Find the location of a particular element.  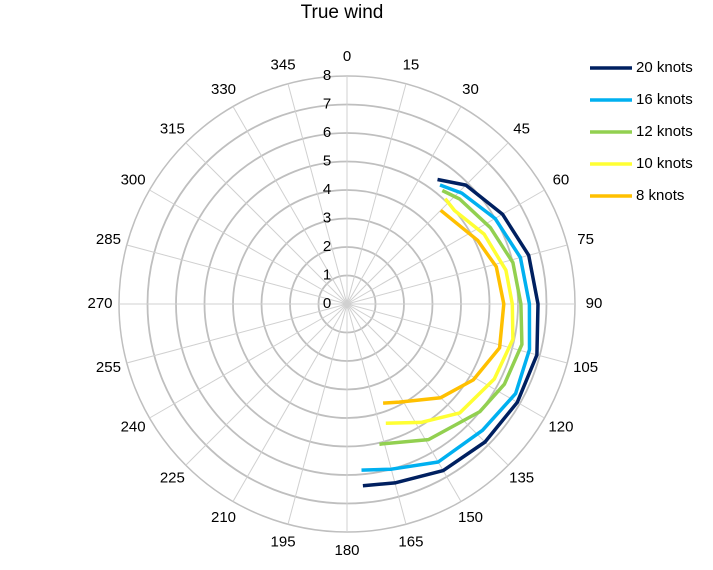

r-tick-label: 0 is located at coordinates (327, 303).